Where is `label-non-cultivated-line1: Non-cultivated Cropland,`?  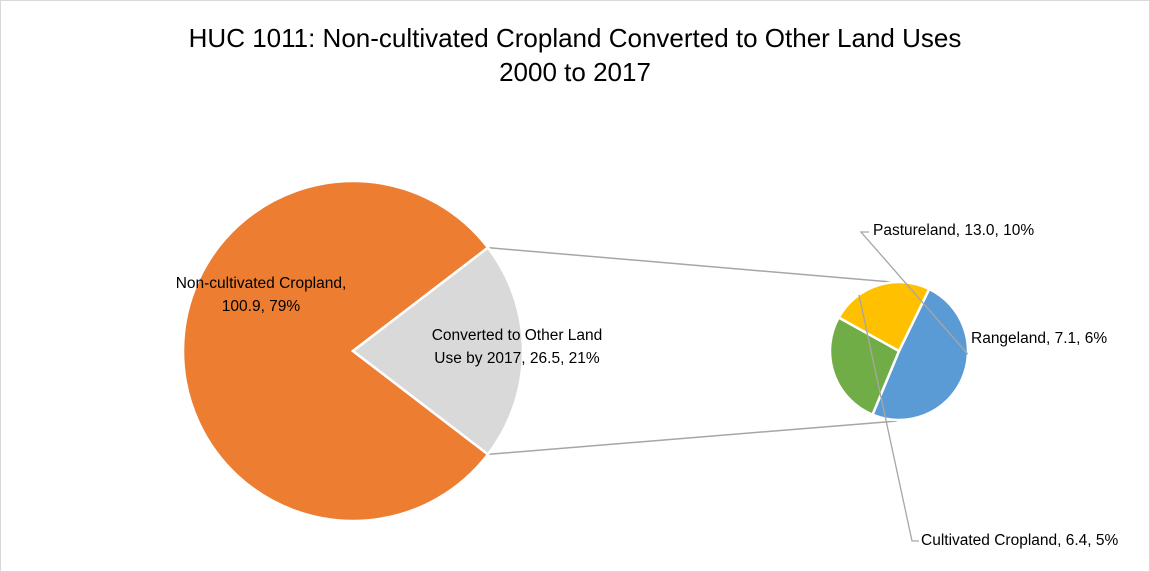 label-non-cultivated-line1: Non-cultivated Cropland, is located at coordinates (261, 283).